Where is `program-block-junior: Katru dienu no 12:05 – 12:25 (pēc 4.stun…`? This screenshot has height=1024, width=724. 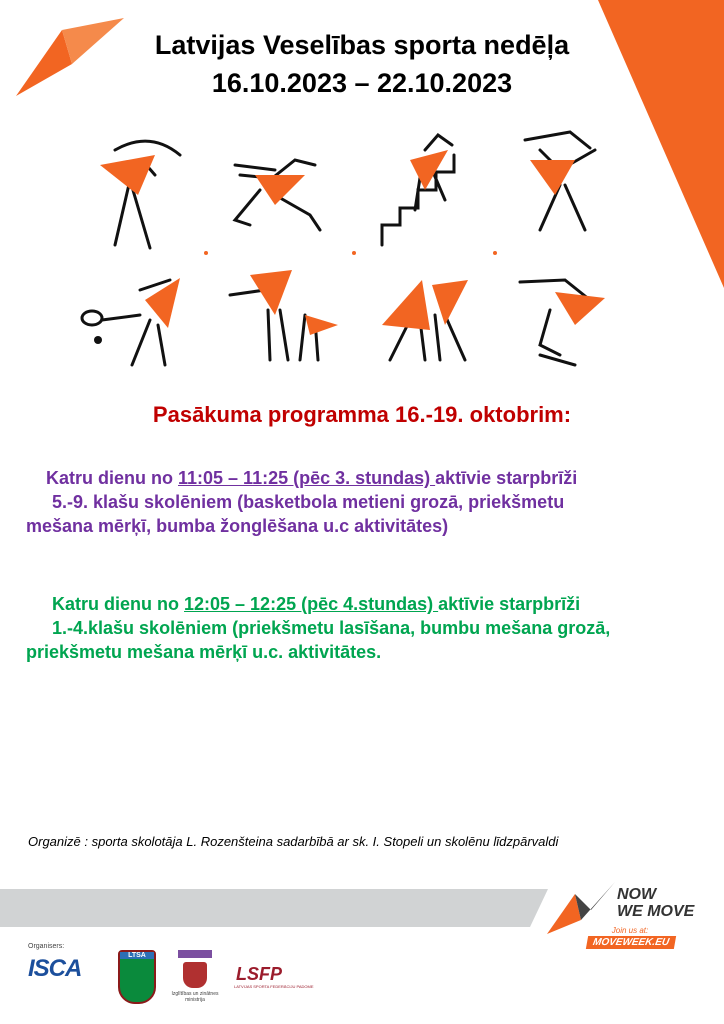 program-block-junior: Katru dienu no 12:05 – 12:25 (pēc 4.stun… is located at coordinates (367, 628).